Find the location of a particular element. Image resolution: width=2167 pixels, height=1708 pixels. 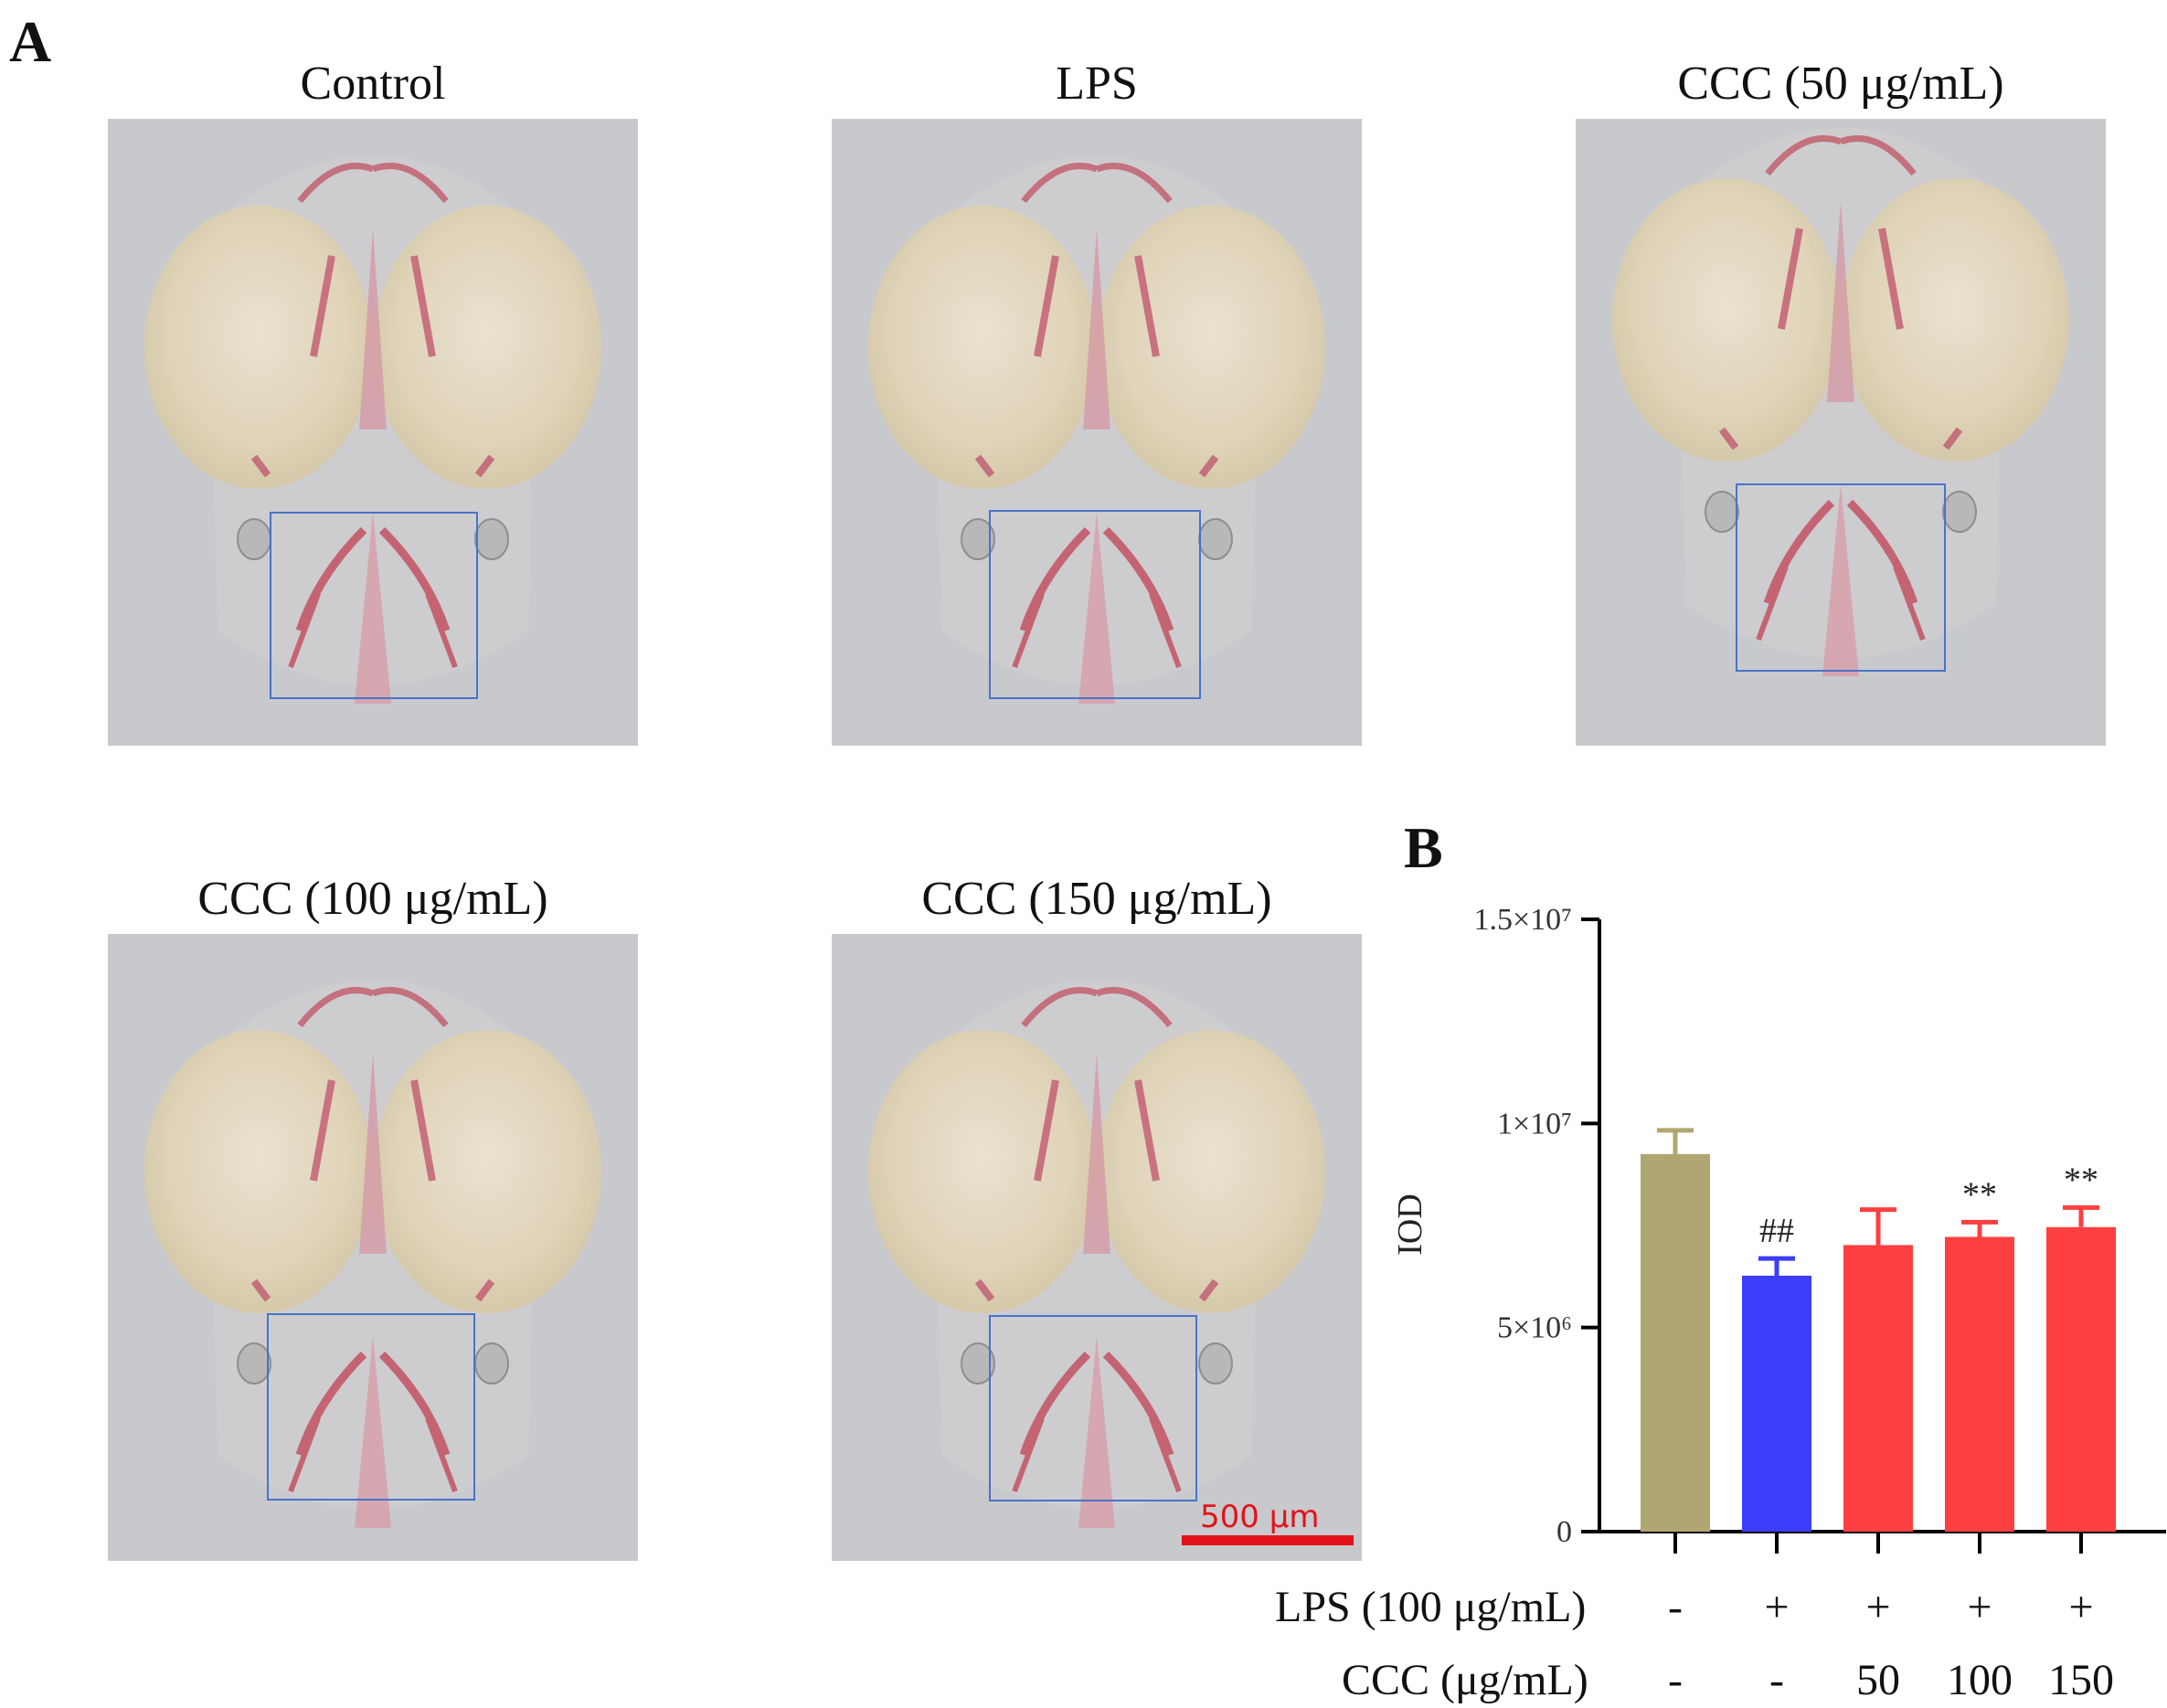

image-control is located at coordinates (373, 432).